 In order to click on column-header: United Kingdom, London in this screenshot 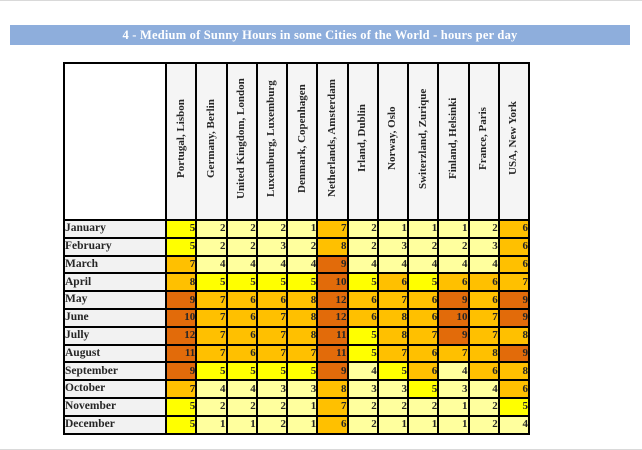, I will do `click(241, 141)`.